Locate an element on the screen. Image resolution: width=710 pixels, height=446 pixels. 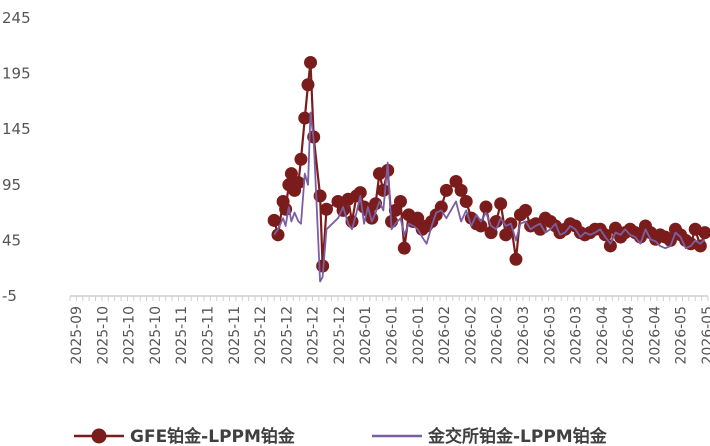
legend-gfe-label: GFE铂金-LPPM铂金 is located at coordinates (213, 436).